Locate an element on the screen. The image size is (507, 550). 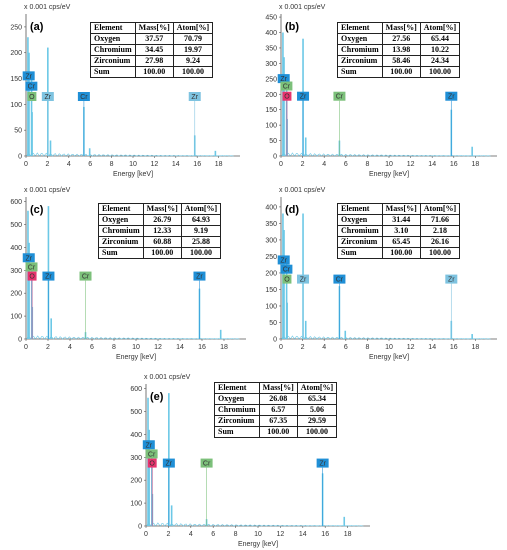
table-cell: 2.18 is located at coordinates (440, 231).